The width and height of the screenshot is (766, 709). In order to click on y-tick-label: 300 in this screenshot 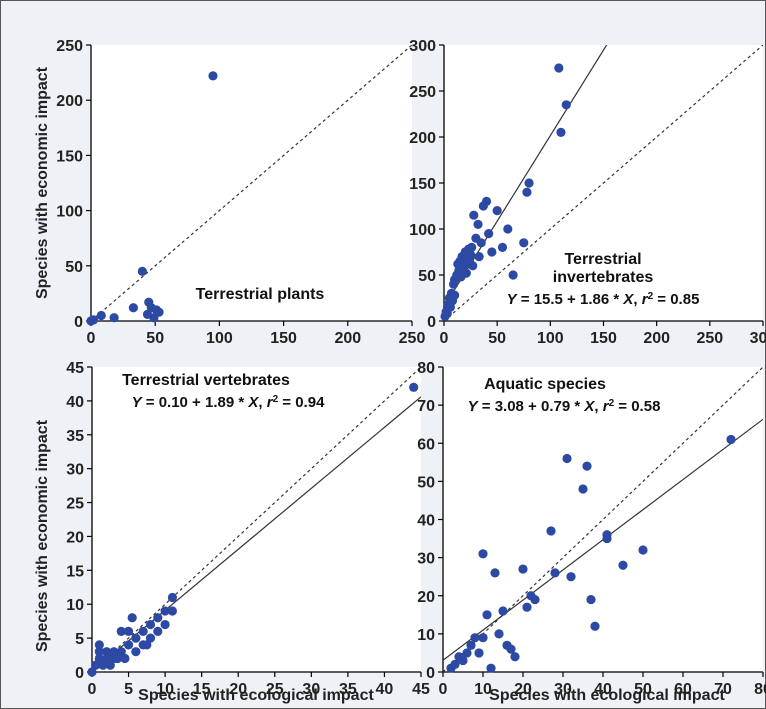, I will do `click(422, 46)`.